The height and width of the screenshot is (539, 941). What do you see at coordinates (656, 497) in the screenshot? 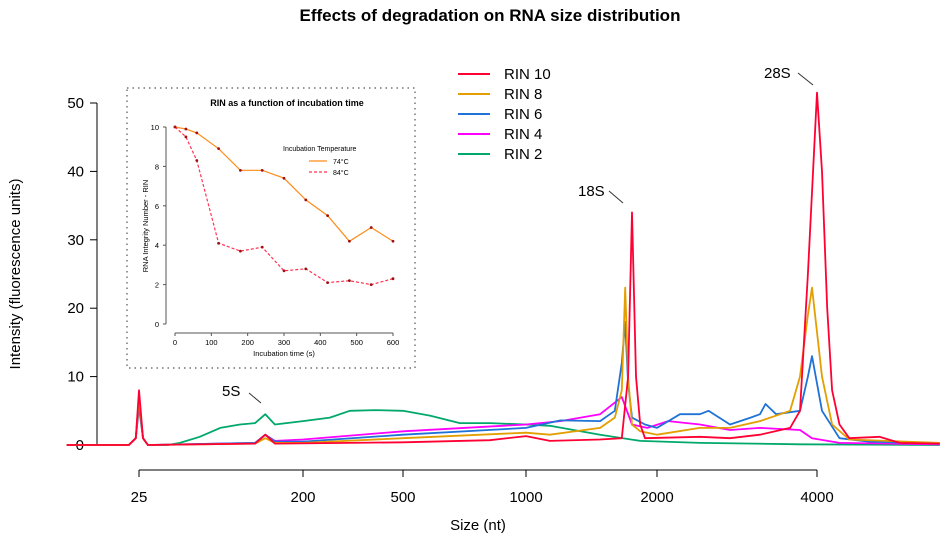
I see `x-tick-label: 2000` at bounding box center [656, 497].